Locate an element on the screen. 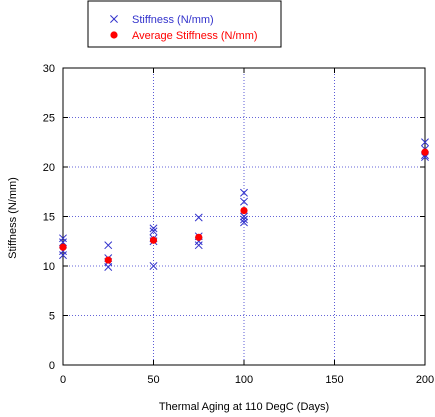 This screenshot has height=417, width=435. x-tick-label: 0 is located at coordinates (63, 380).